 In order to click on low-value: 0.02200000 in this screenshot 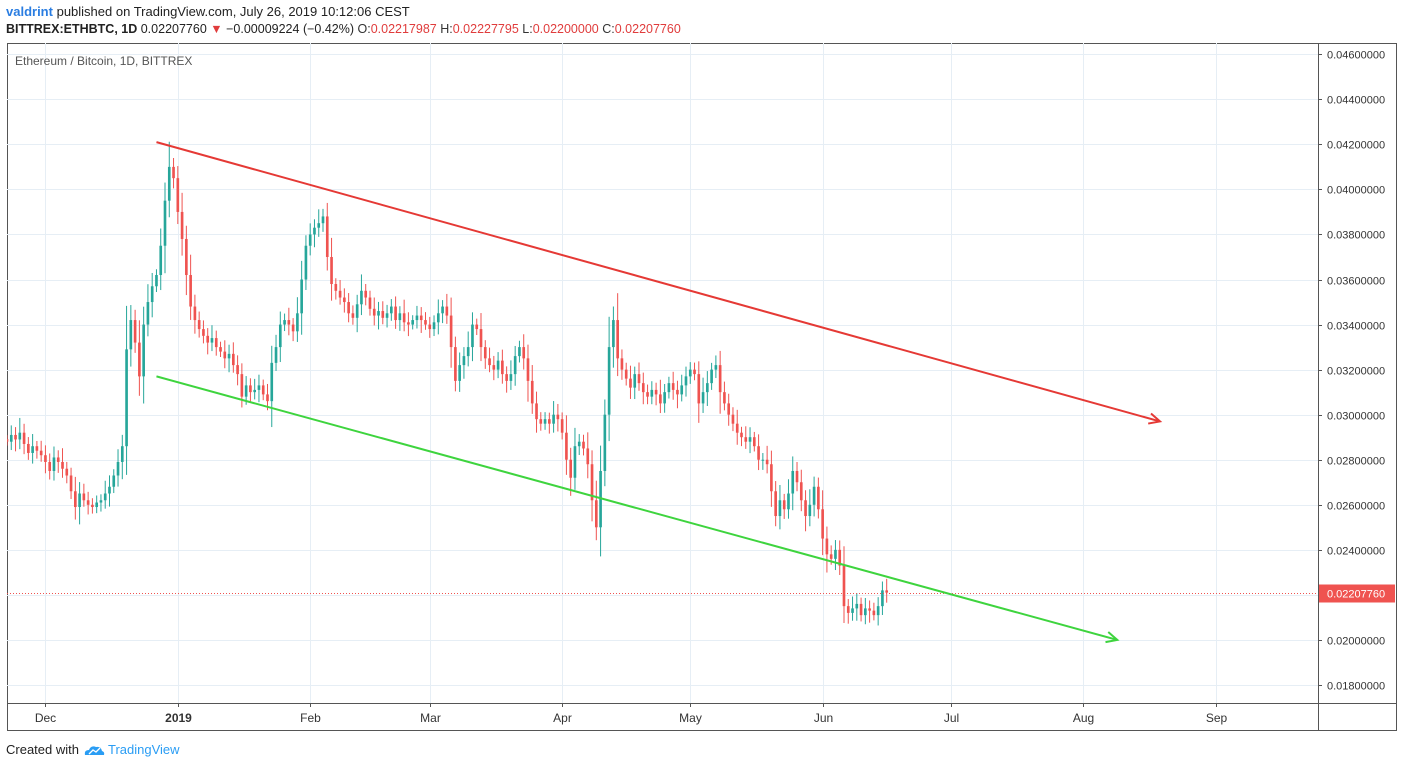, I will do `click(565, 29)`.